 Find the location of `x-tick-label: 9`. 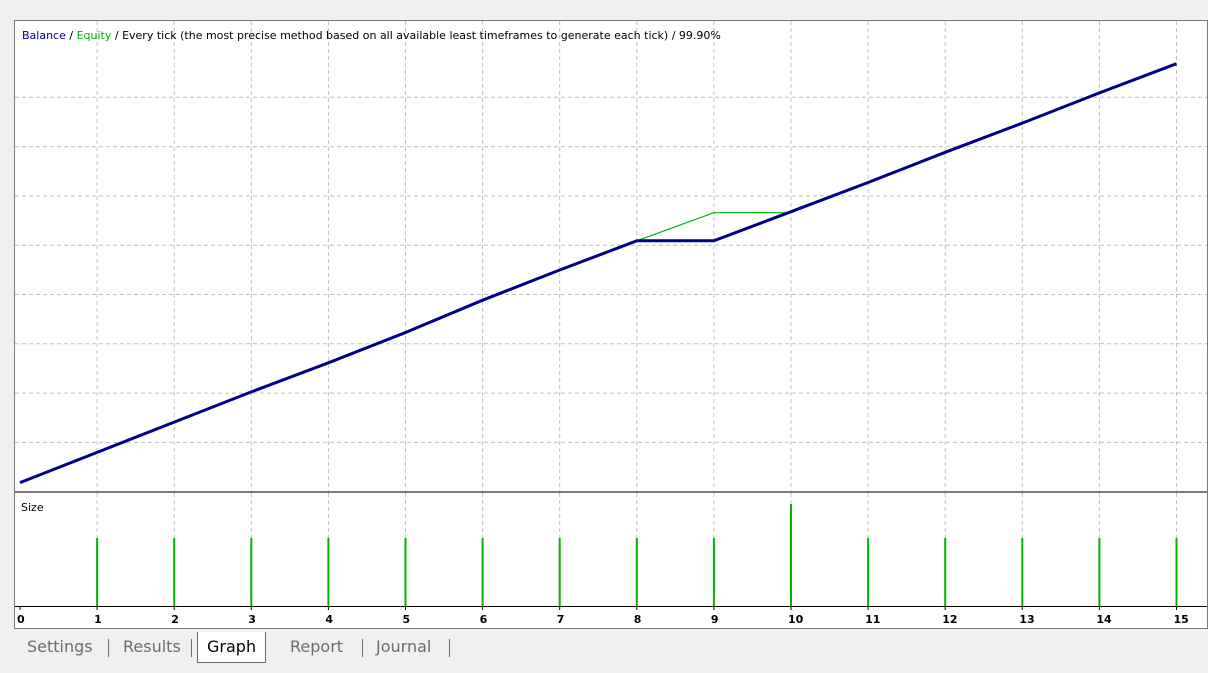

x-tick-label: 9 is located at coordinates (715, 619).